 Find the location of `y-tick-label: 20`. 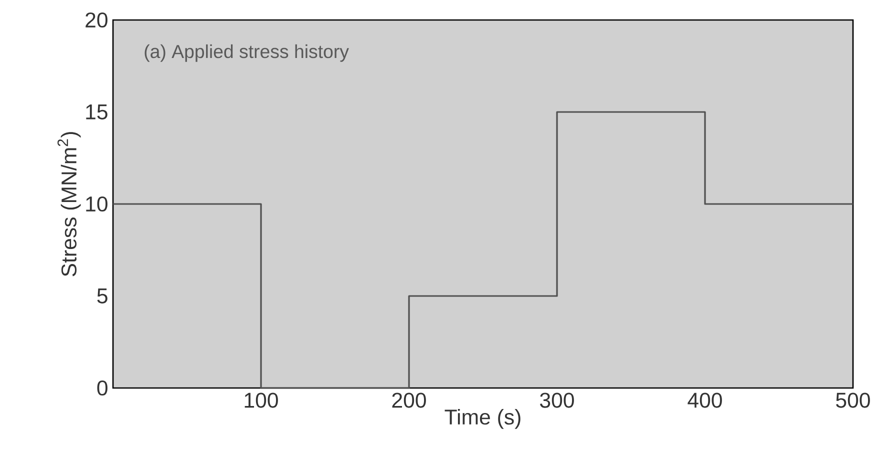

y-tick-label: 20 is located at coordinates (97, 20).